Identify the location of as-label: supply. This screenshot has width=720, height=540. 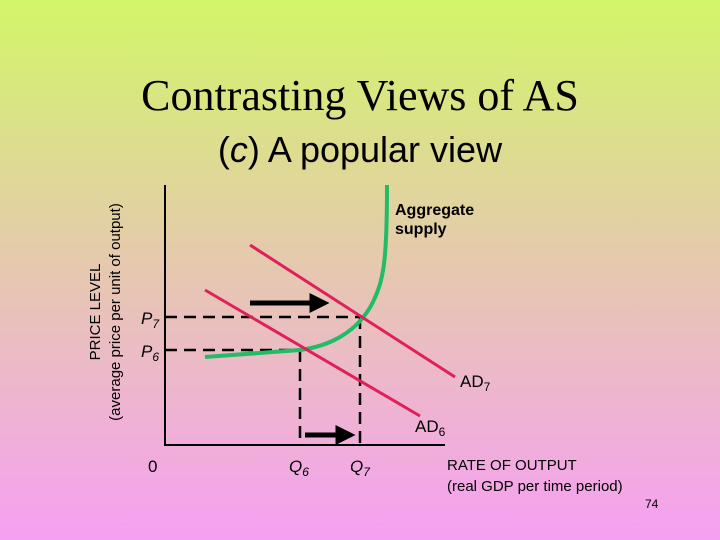
(421, 229).